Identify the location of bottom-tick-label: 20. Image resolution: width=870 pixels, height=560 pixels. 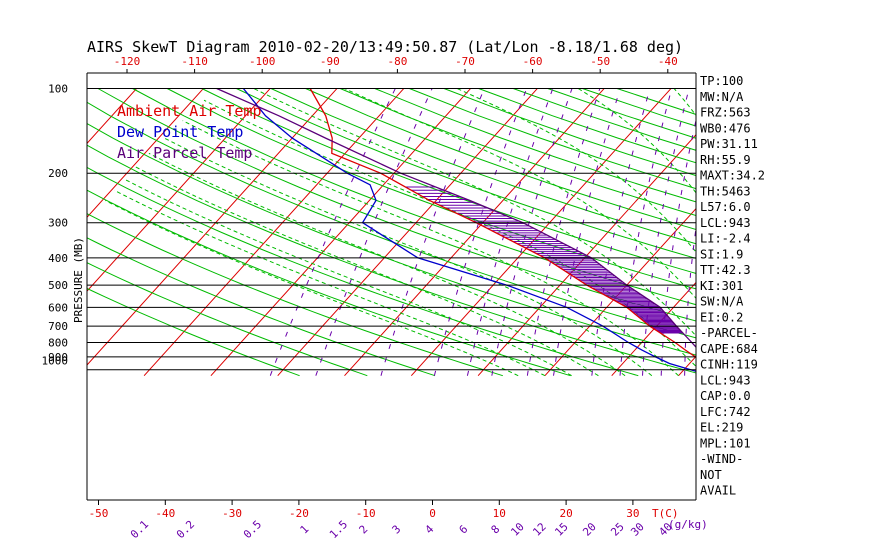
(565, 513).